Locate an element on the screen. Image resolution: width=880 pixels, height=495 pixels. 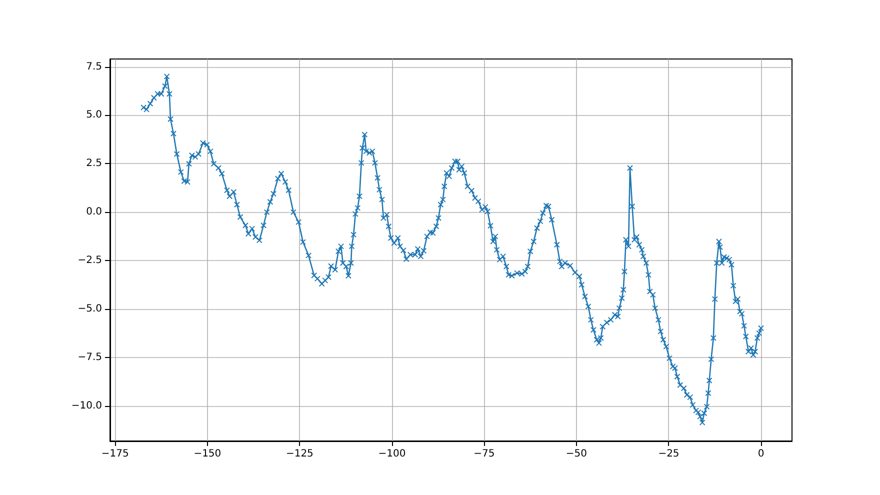
x-tick-label: −25 is located at coordinates (669, 454).